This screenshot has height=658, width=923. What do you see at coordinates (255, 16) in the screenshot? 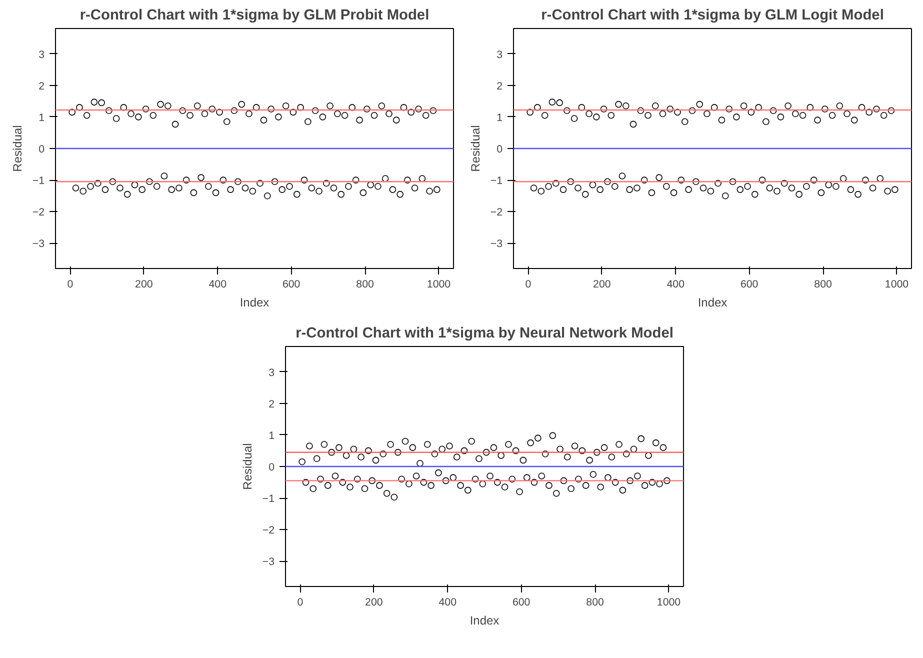
I see `chart-title: r-Control Chart with 1*sigma by GLM Probit Model` at bounding box center [255, 16].